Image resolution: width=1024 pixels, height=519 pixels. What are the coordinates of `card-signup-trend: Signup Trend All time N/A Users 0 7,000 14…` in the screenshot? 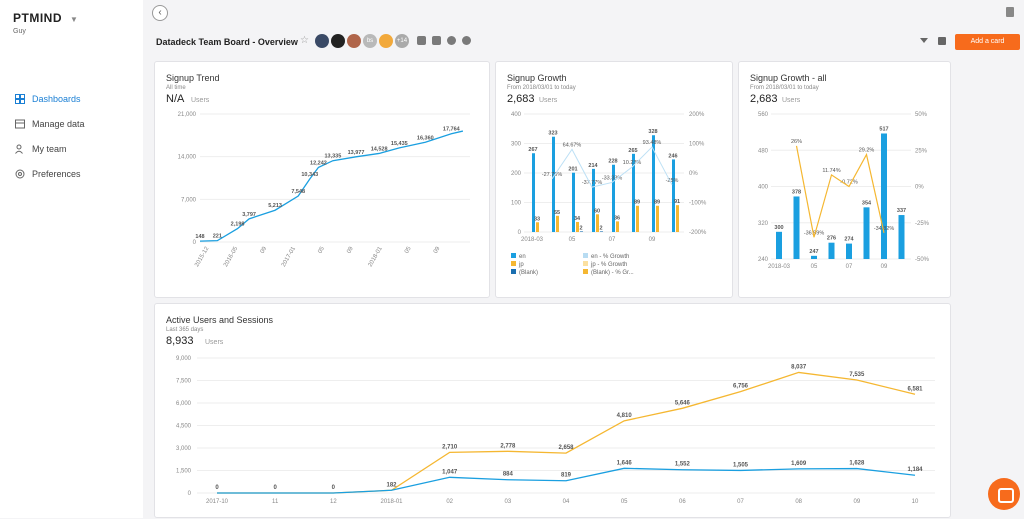 It's located at (322, 179).